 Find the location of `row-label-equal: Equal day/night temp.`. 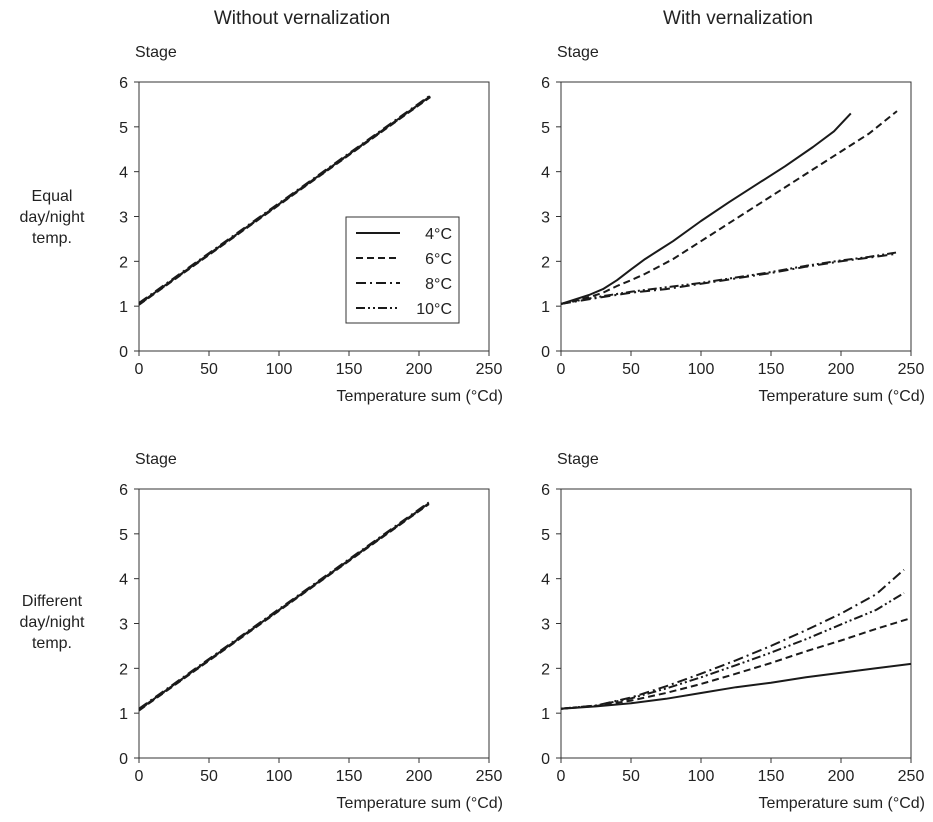

row-label-equal: Equal day/night temp. is located at coordinates (52, 217).